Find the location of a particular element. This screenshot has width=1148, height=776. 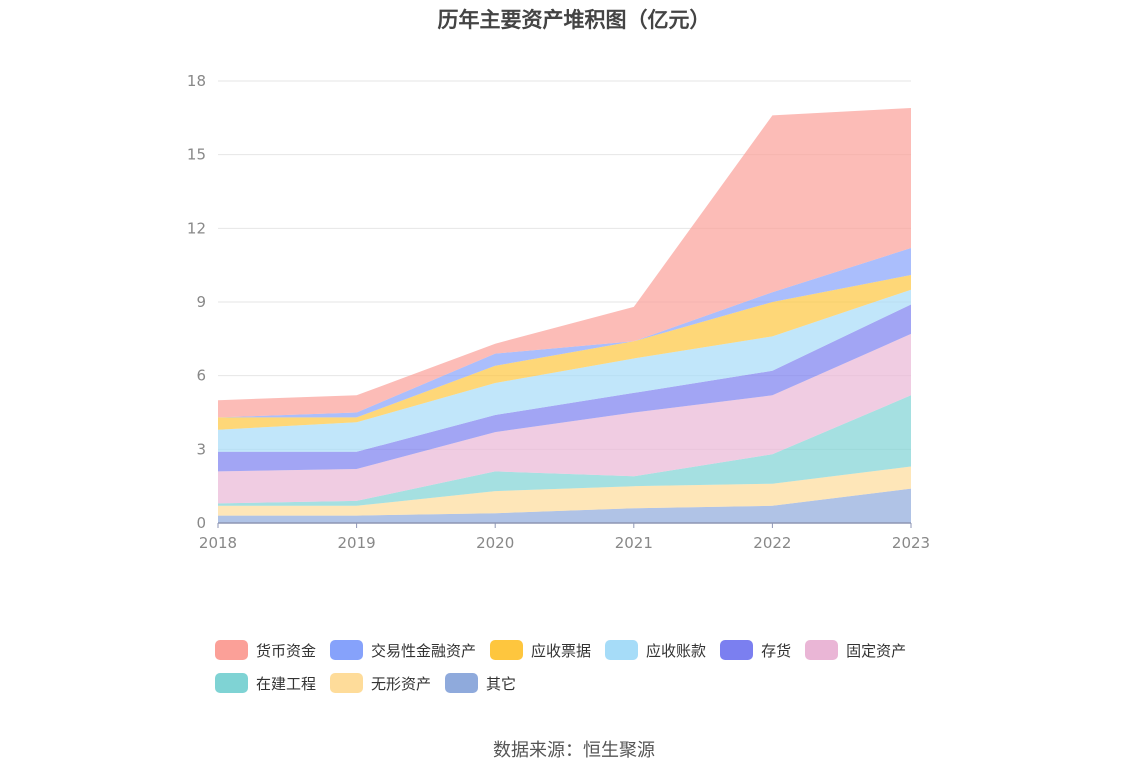

y-tick-label: 12 is located at coordinates (196, 228).